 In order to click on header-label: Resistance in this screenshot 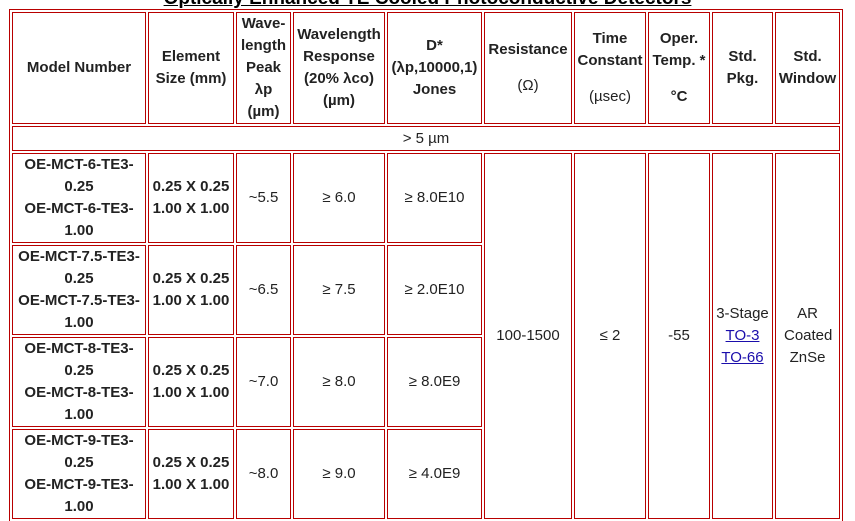, I will do `click(528, 49)`.